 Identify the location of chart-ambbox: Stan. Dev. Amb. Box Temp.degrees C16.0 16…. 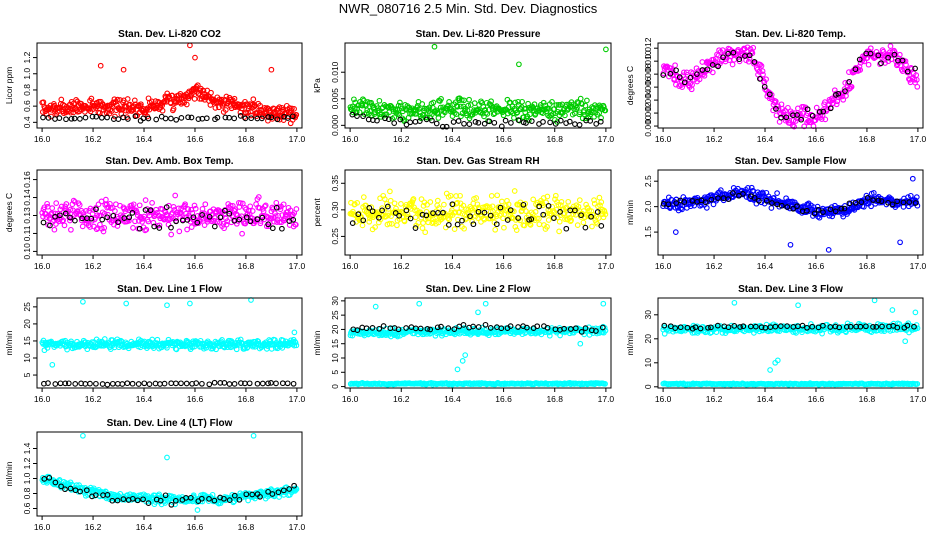
(154, 213).